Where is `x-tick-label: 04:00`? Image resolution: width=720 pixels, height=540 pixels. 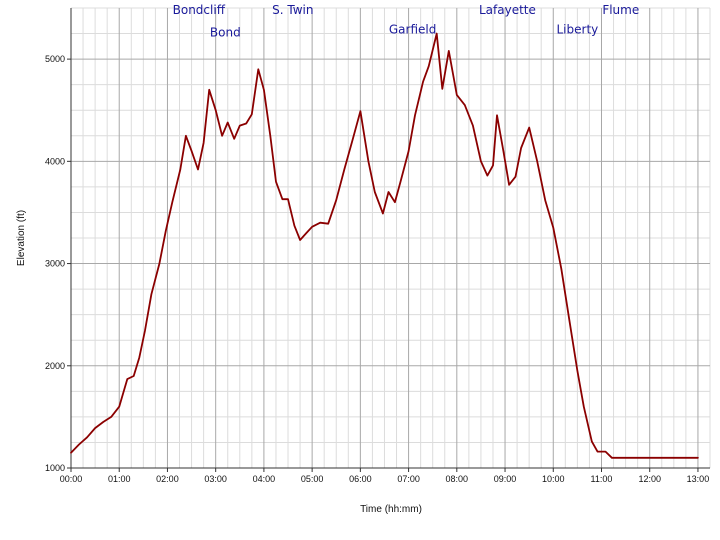
x-tick-label: 04:00 is located at coordinates (264, 479).